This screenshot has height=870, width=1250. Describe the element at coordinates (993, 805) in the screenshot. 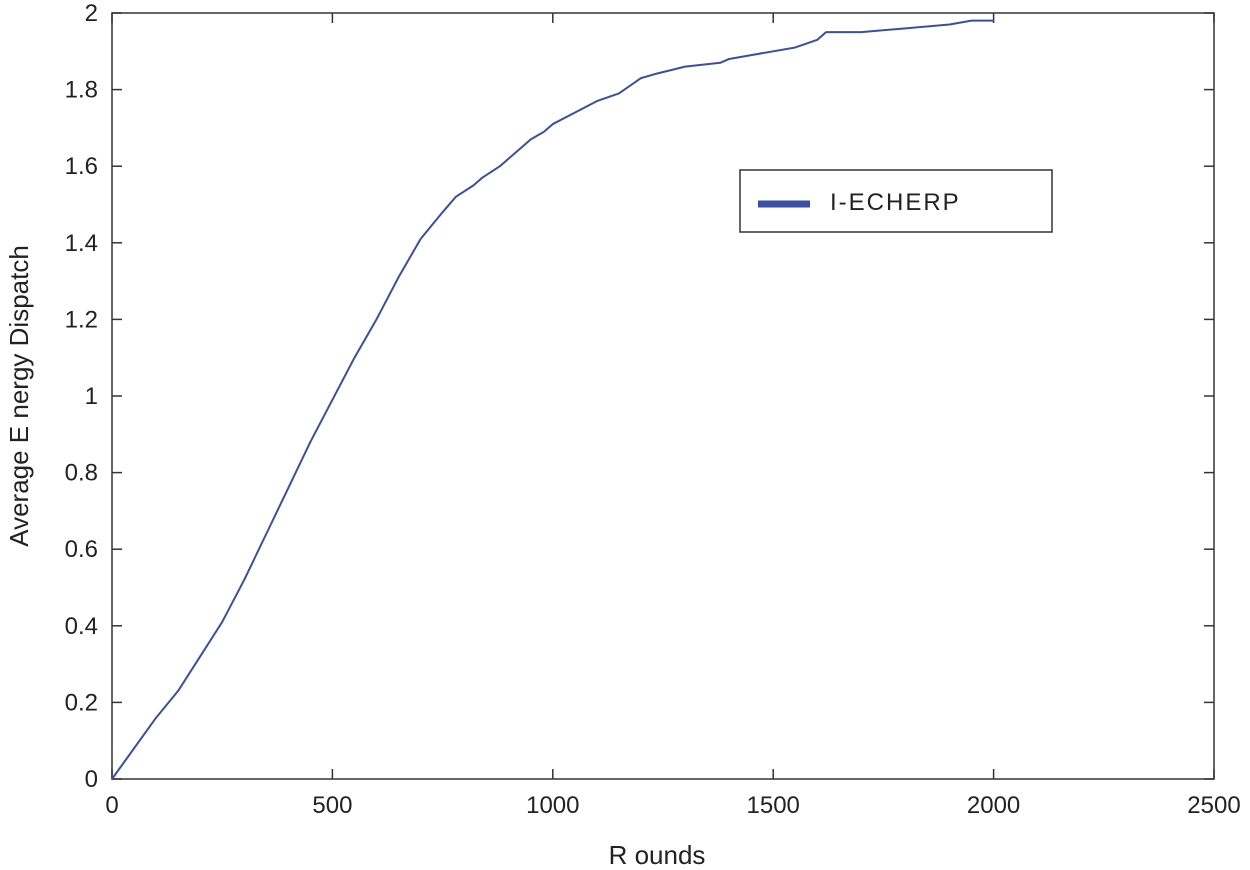

I see `x-tick-label: 2000` at that location.